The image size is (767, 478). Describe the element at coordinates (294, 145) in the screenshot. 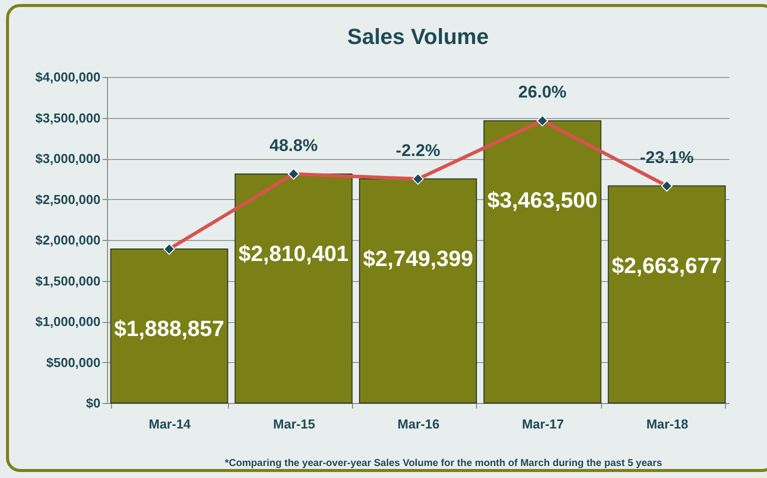

I see `annotation: 48.8%` at that location.